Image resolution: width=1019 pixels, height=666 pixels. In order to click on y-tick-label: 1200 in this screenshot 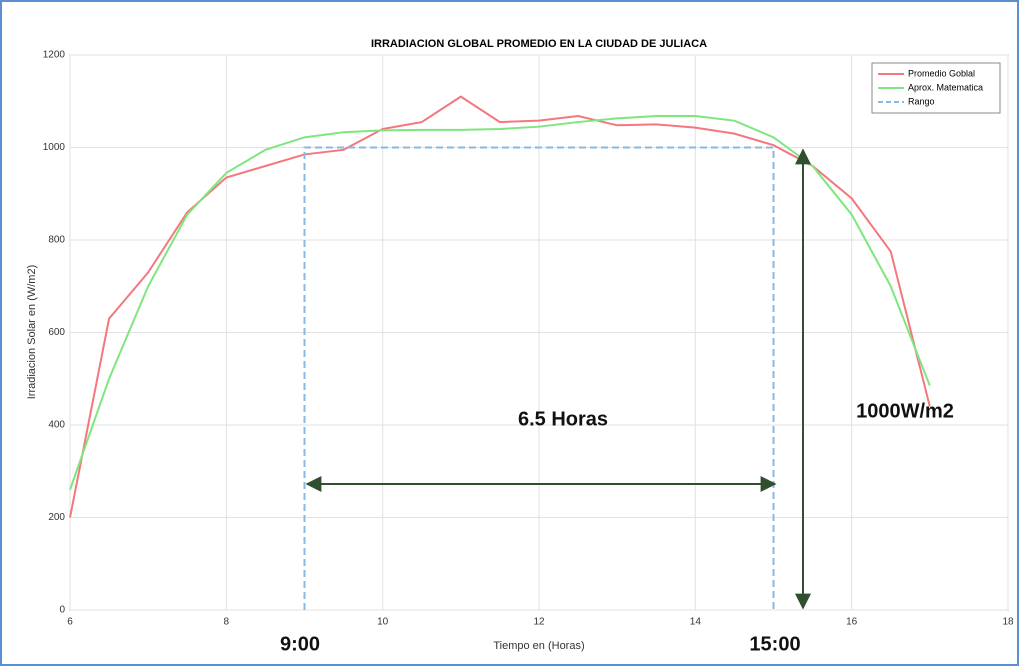, I will do `click(54, 55)`.